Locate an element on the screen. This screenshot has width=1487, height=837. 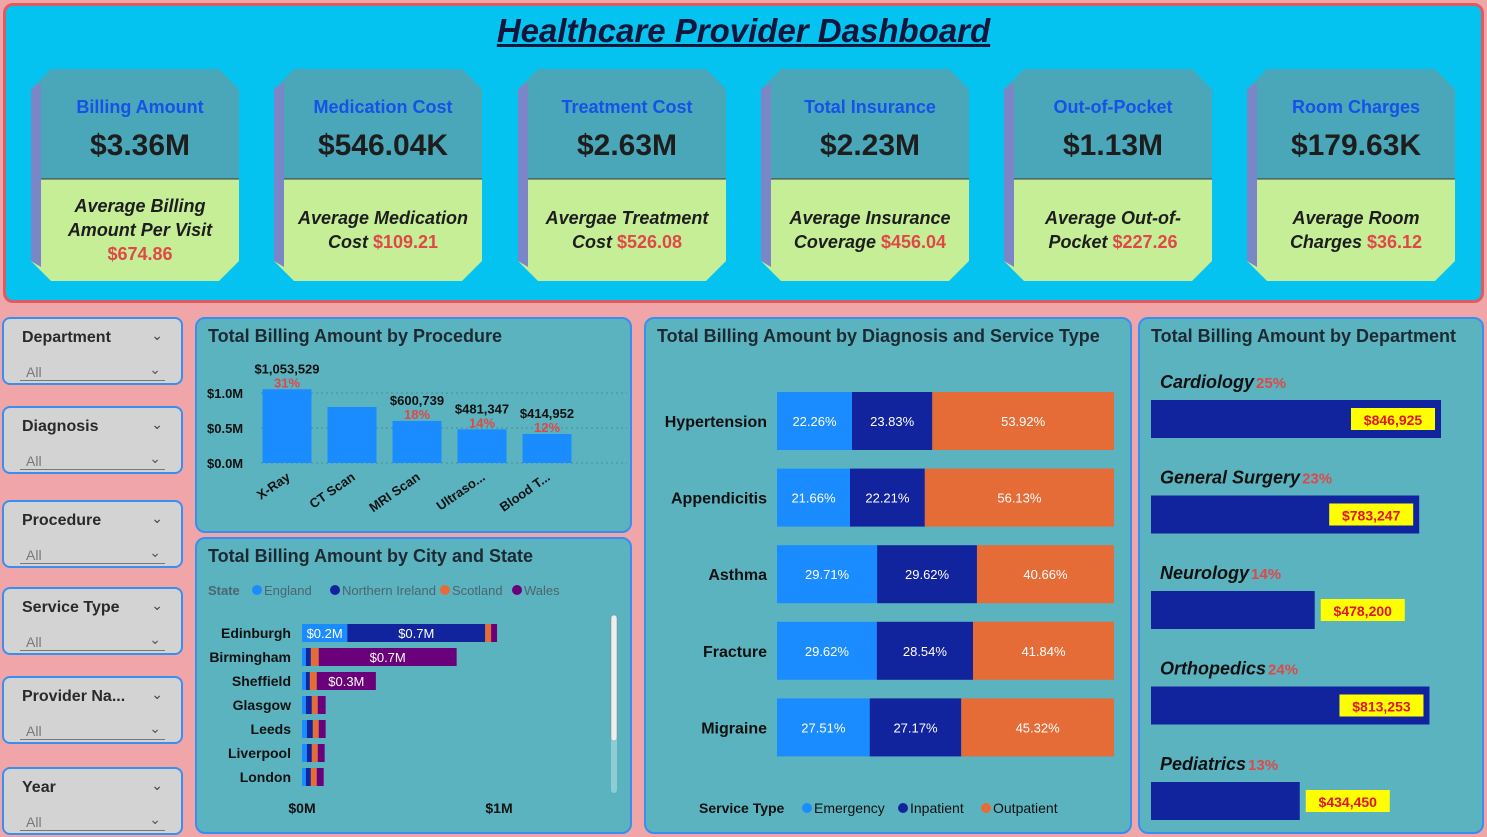
bar-ultraso is located at coordinates (482, 446).